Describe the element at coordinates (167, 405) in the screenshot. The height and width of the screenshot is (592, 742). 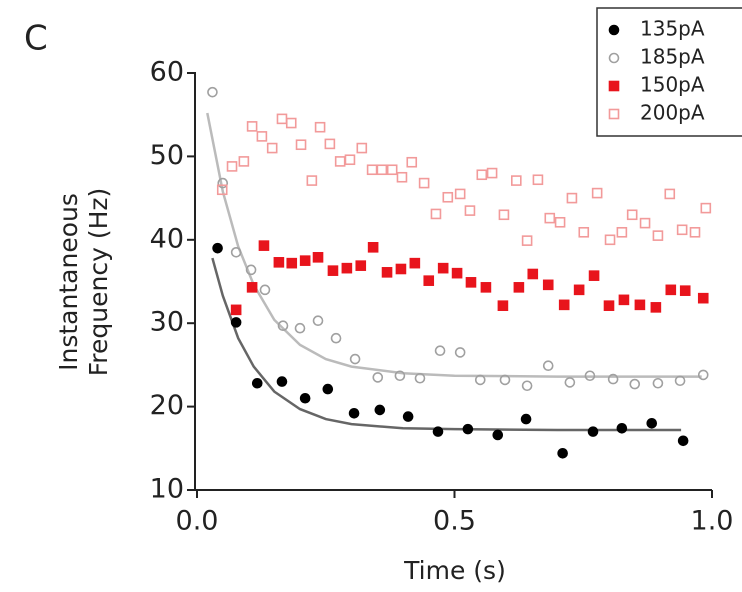
I see `y-tick-label: 20` at that location.